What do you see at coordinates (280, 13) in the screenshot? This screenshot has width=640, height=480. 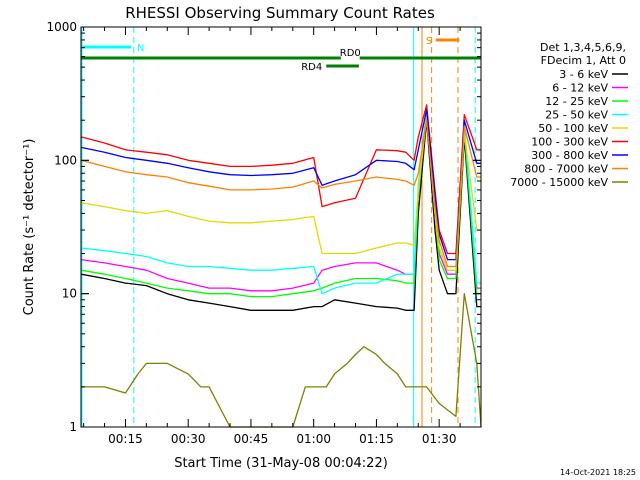 I see `chart-title: RHESSI Observing Summary Count Rates` at bounding box center [280, 13].